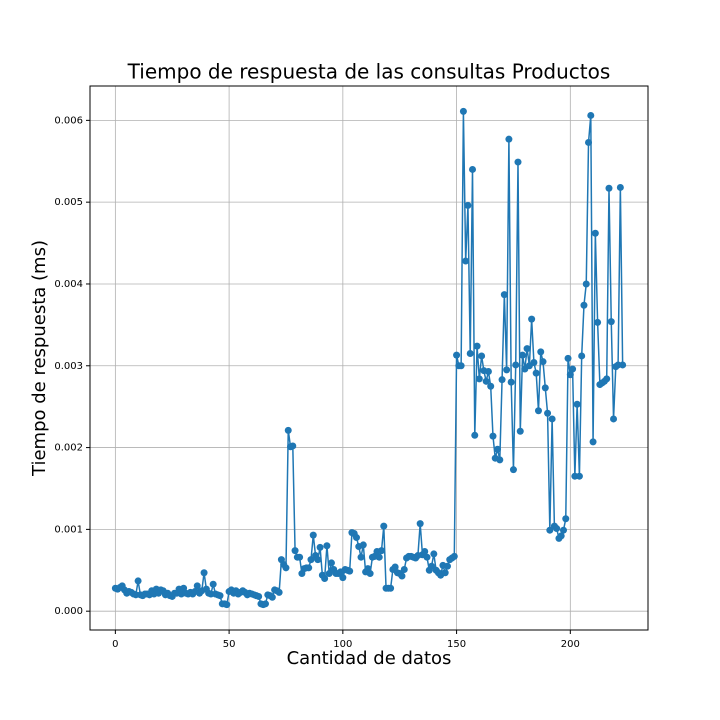 This screenshot has width=720, height=720. What do you see at coordinates (342, 644) in the screenshot?
I see `x-tick-label: 100` at bounding box center [342, 644].